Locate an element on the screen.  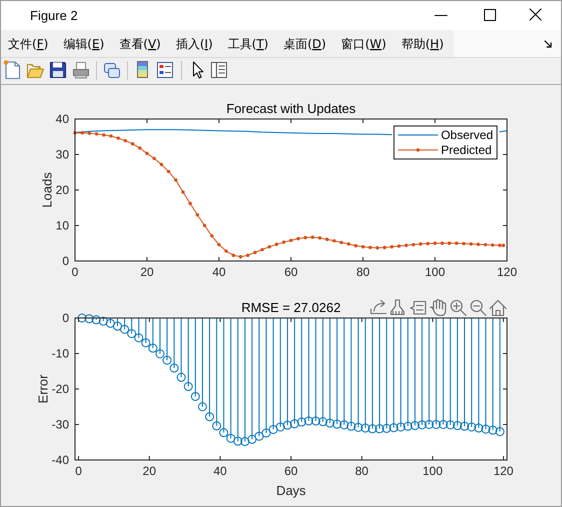
y-tick-label: -40 is located at coordinates (61, 460).